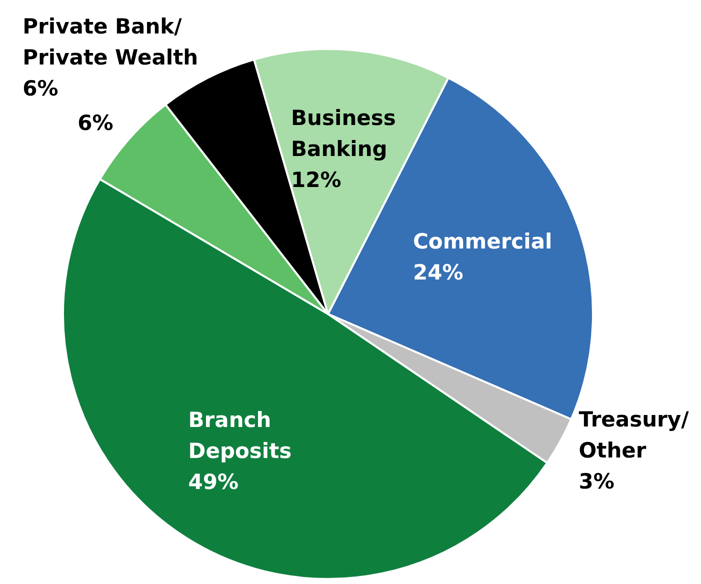 This screenshot has height=584, width=701. What do you see at coordinates (482, 241) in the screenshot?
I see `slice-label: Commercial` at bounding box center [482, 241].